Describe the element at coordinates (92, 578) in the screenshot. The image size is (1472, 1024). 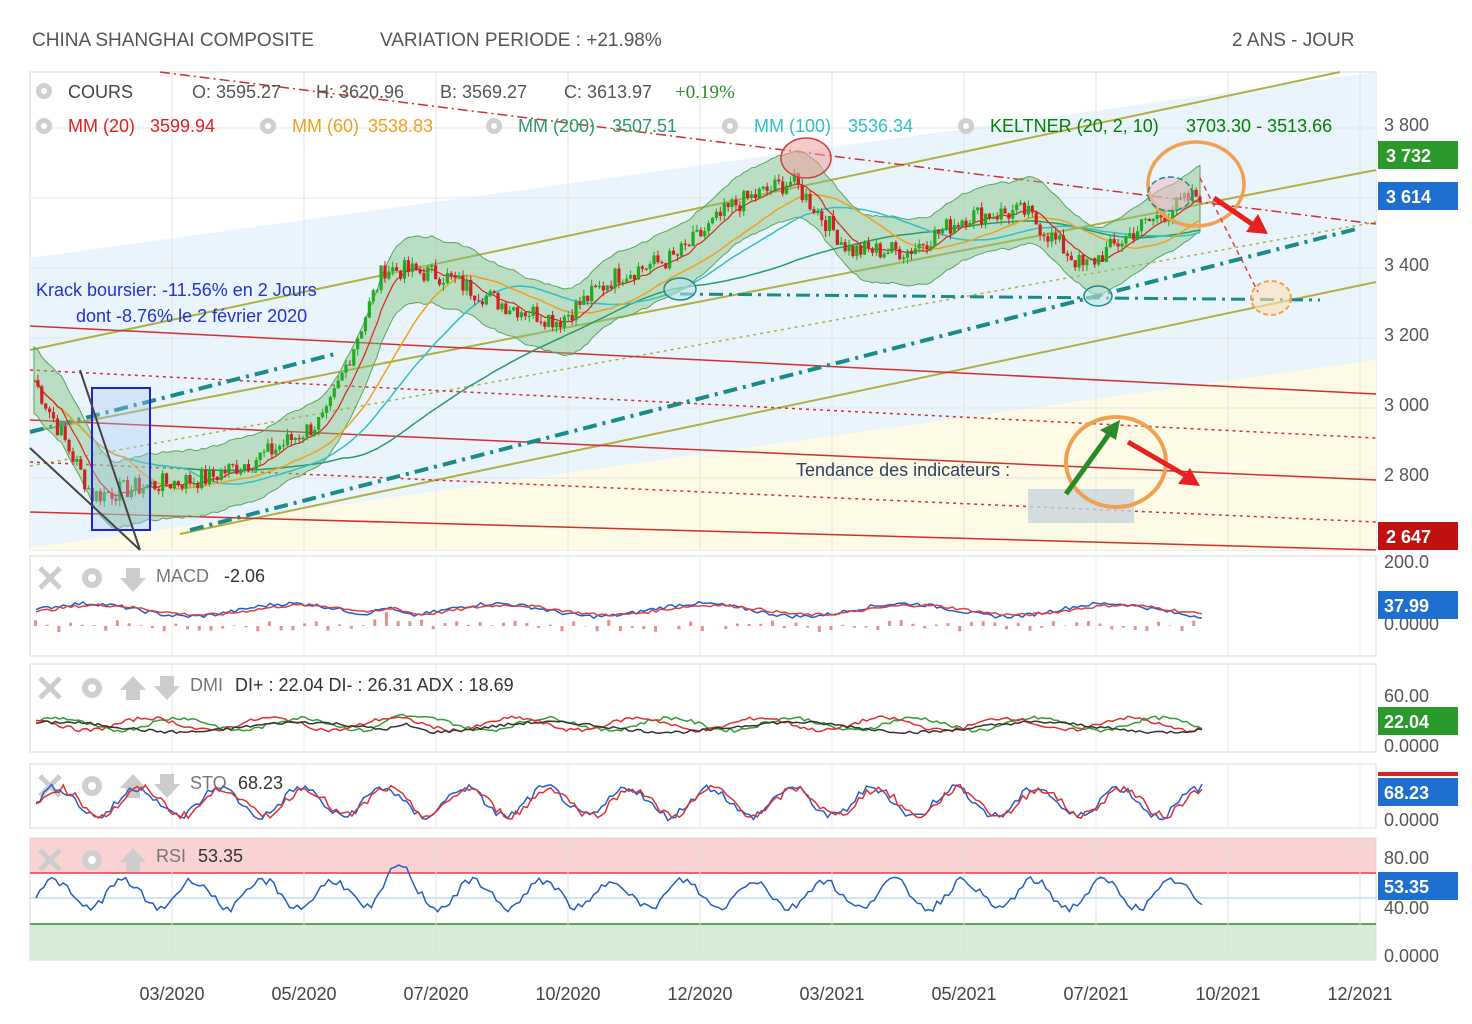
I see `macd-gear-icon` at that location.